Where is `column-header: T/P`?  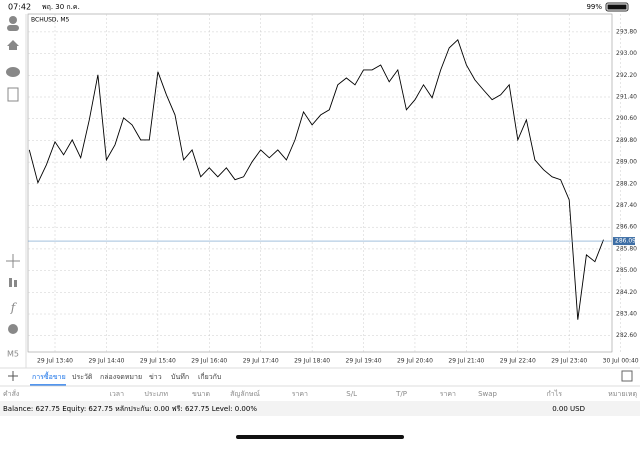
column-header: T/P is located at coordinates (401, 394).